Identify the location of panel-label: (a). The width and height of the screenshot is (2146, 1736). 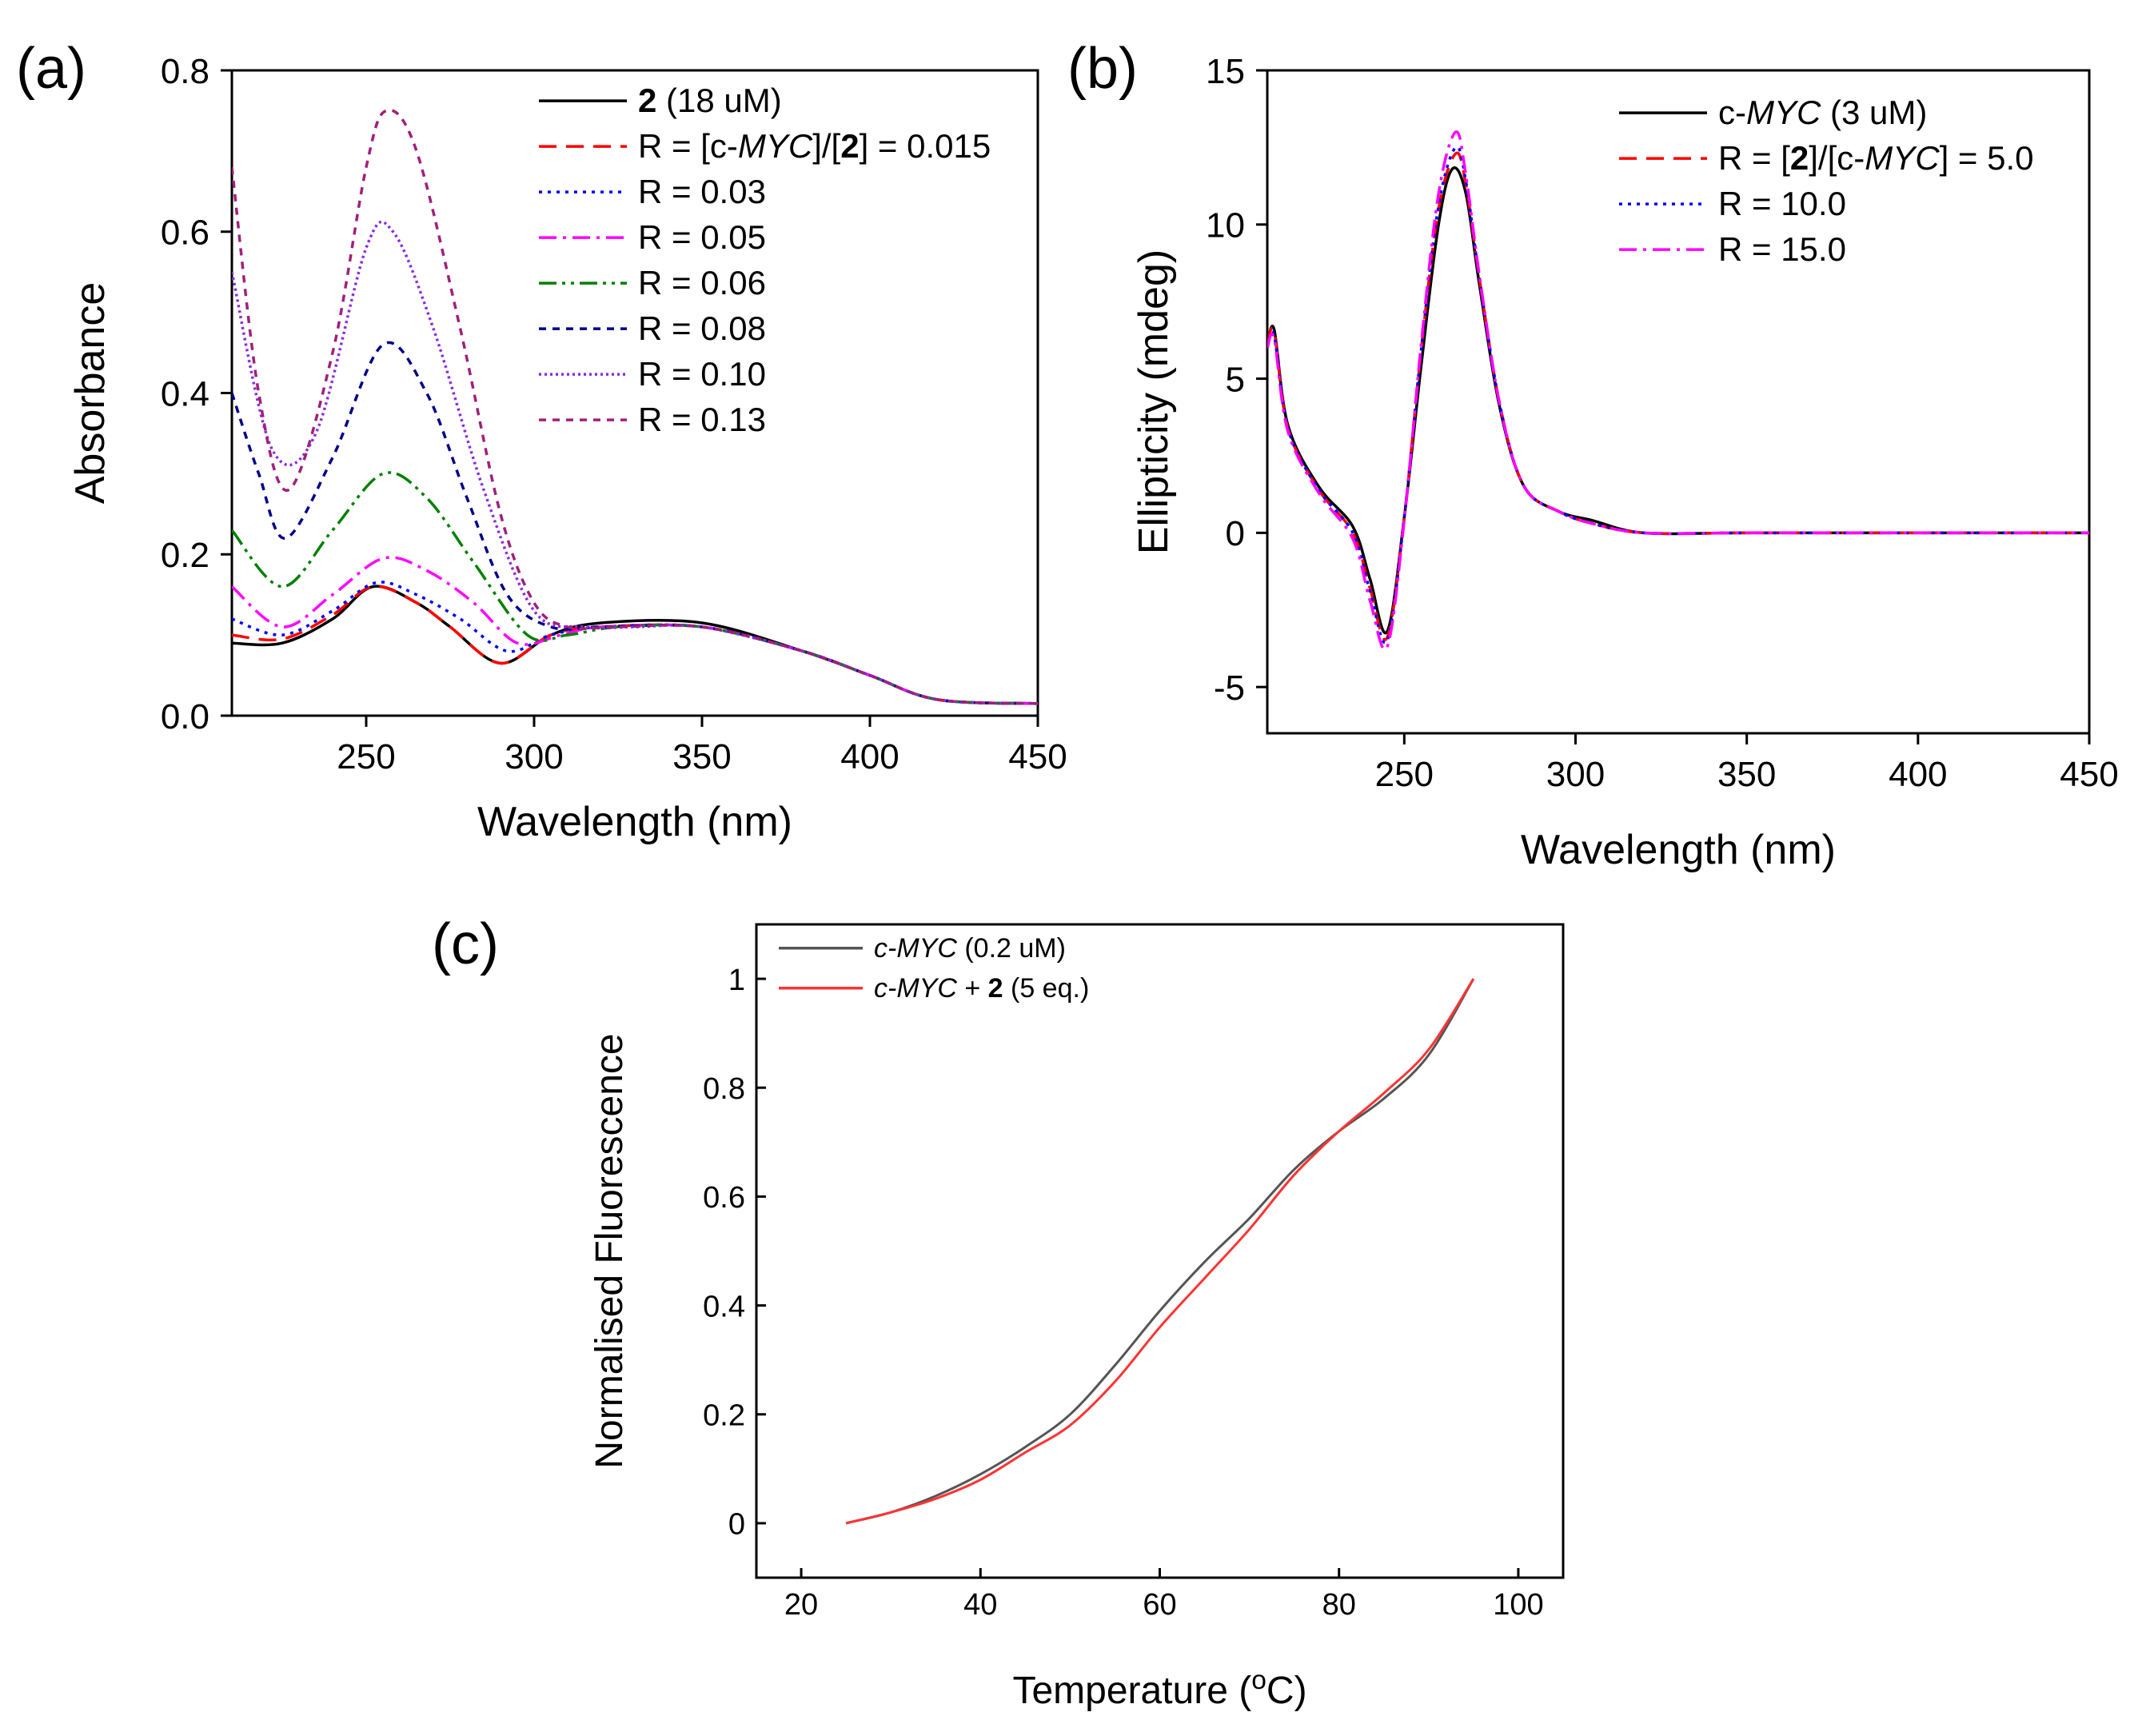
(51, 69).